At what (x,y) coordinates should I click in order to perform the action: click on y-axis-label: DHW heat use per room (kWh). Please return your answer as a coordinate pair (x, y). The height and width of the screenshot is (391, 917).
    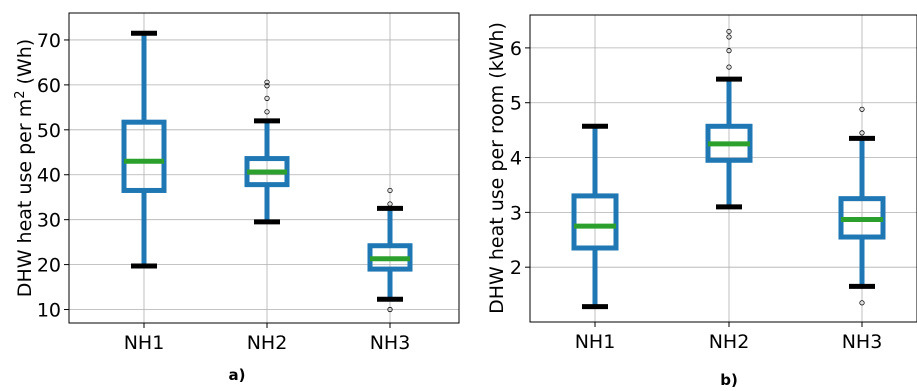
    Looking at the image, I should click on (497, 168).